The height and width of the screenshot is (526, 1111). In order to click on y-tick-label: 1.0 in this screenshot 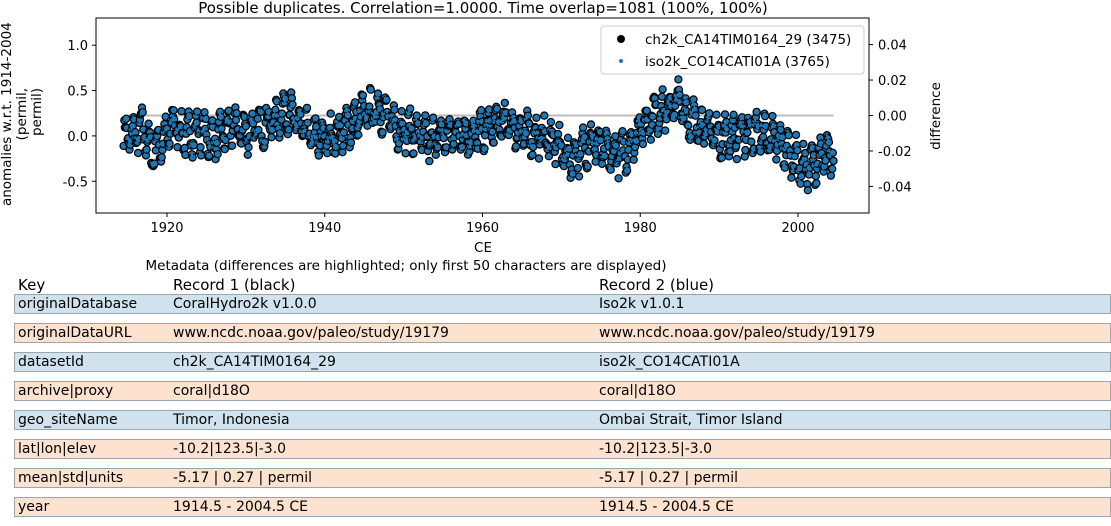, I will do `click(77, 46)`.